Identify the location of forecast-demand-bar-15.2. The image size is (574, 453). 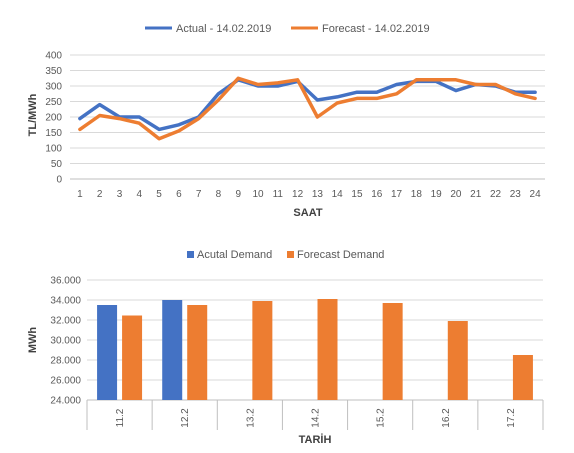
(392, 351).